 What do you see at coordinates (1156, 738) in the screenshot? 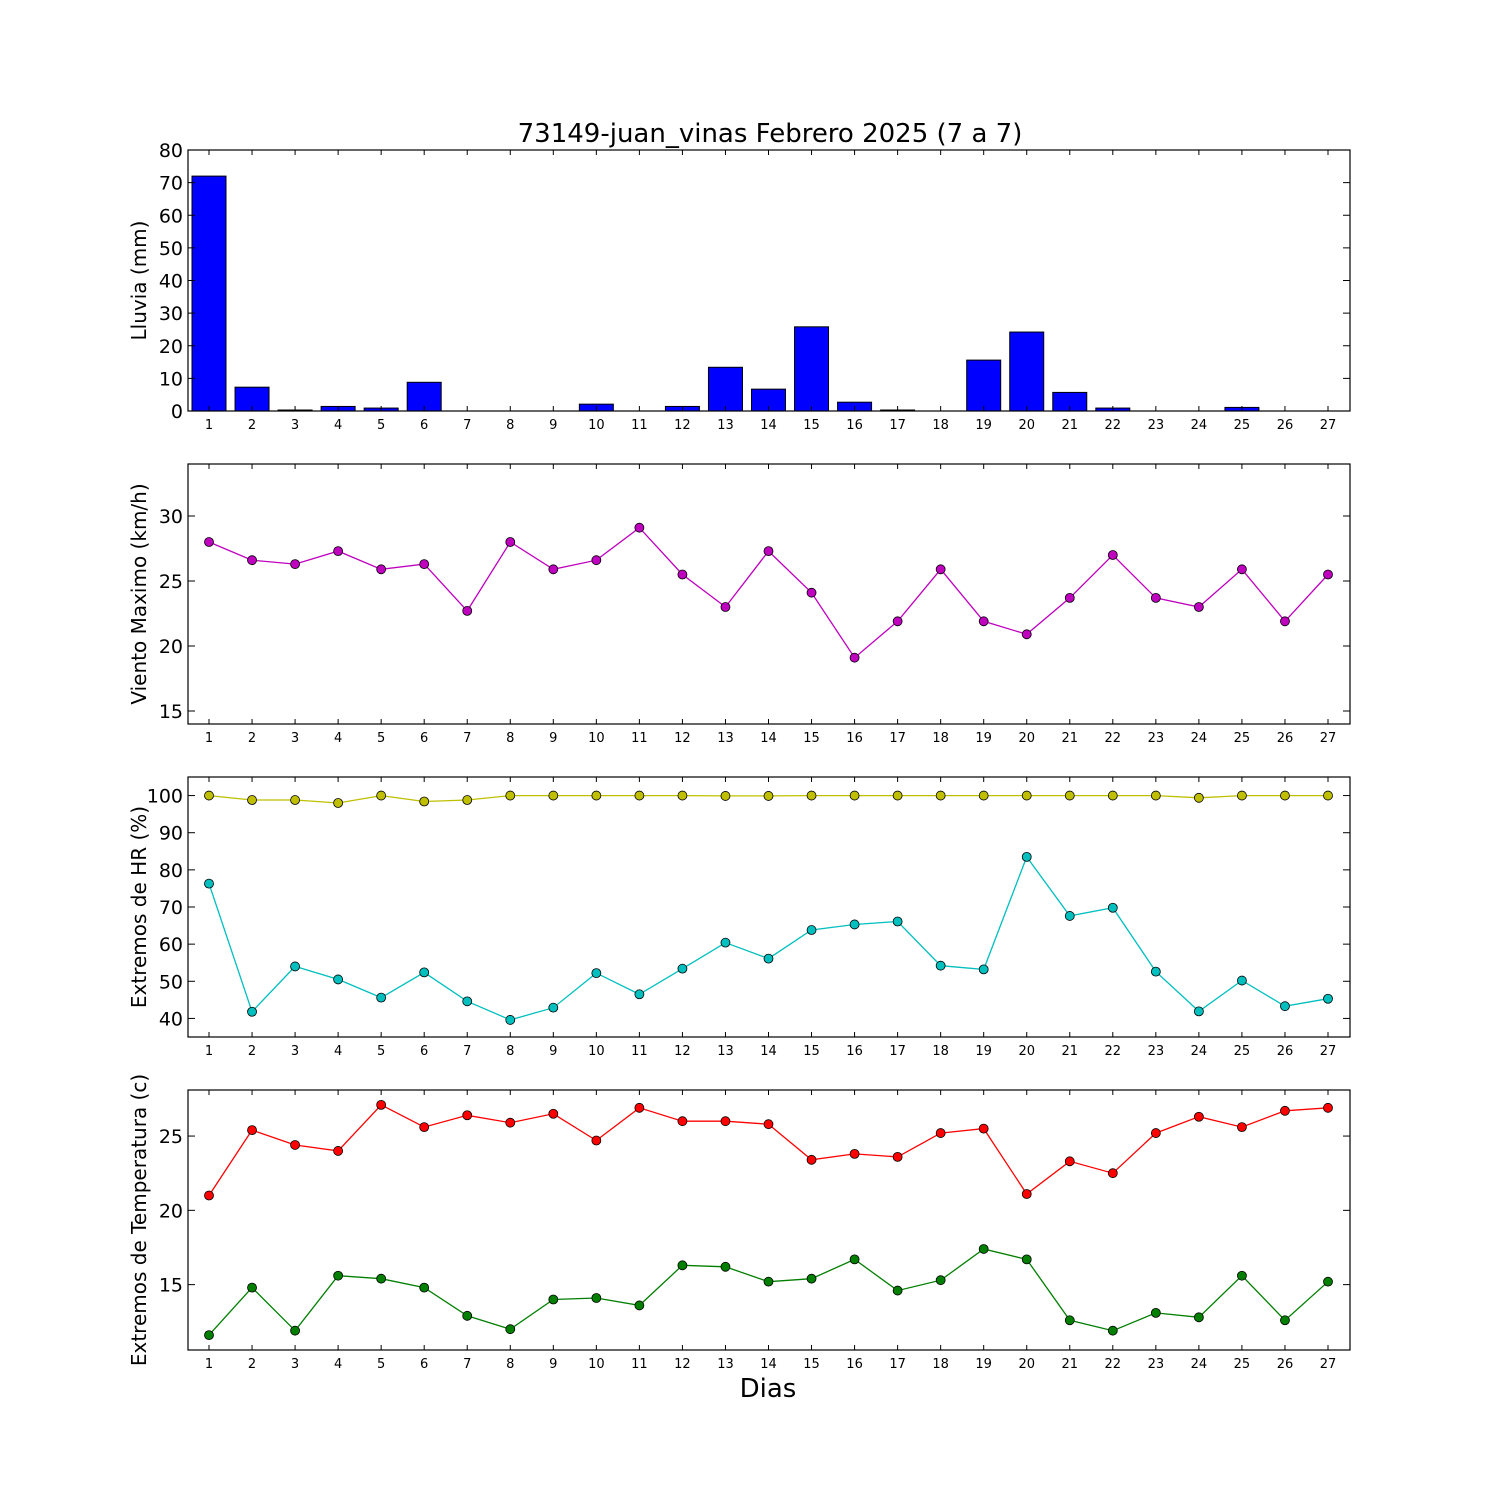
I see `viento-x-tick-label: 23` at bounding box center [1156, 738].